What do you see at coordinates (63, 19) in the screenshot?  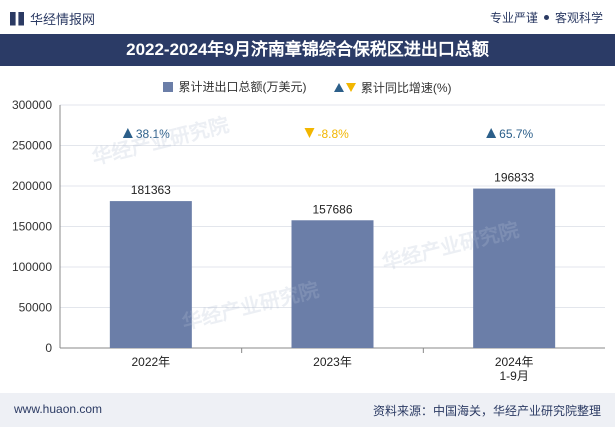 I see `brand-name: 华经情报网` at bounding box center [63, 19].